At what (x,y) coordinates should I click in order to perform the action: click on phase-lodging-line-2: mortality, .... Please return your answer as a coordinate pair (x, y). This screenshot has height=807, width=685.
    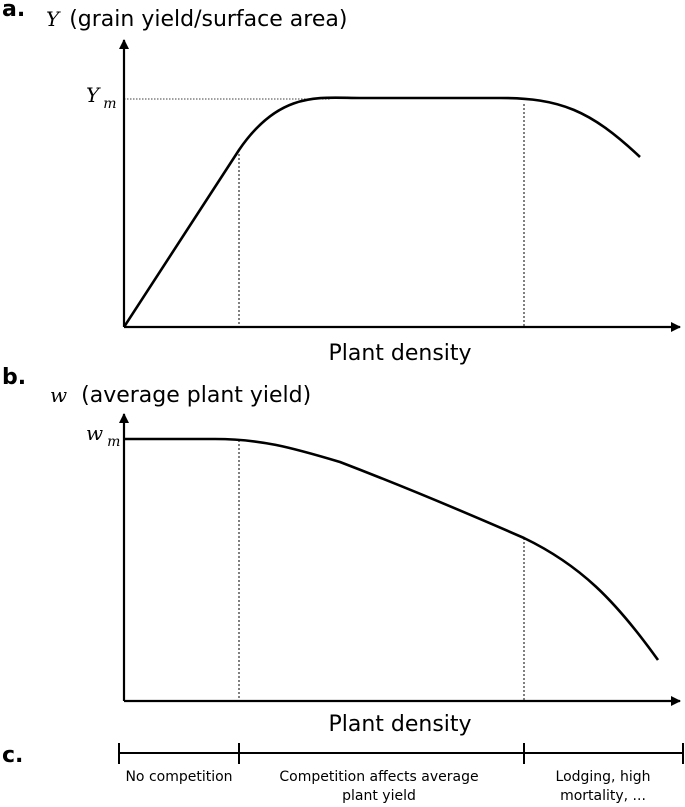
    Looking at the image, I should click on (603, 796).